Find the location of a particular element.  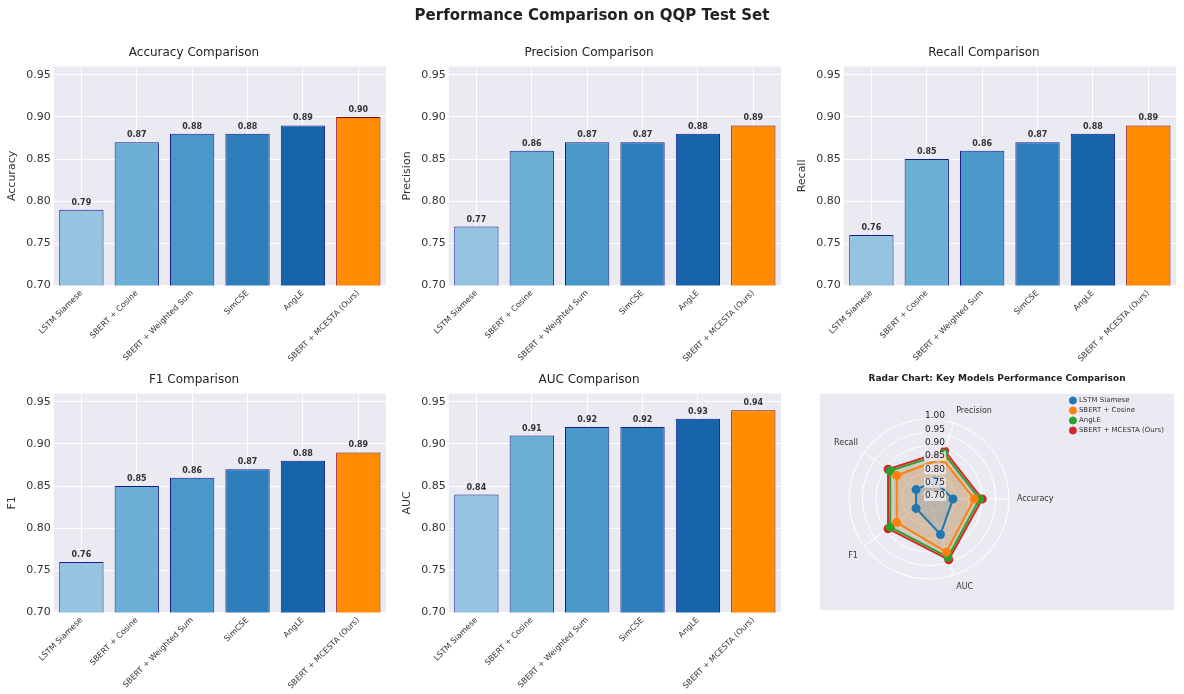

chart-title: Accuracy Comparison is located at coordinates (194, 52).